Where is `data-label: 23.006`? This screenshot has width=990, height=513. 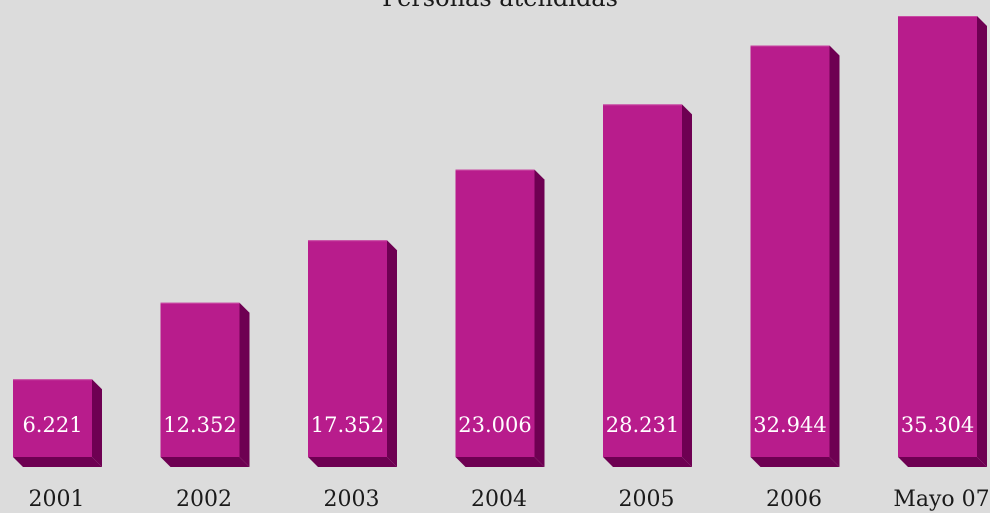 data-label: 23.006 is located at coordinates (494, 425).